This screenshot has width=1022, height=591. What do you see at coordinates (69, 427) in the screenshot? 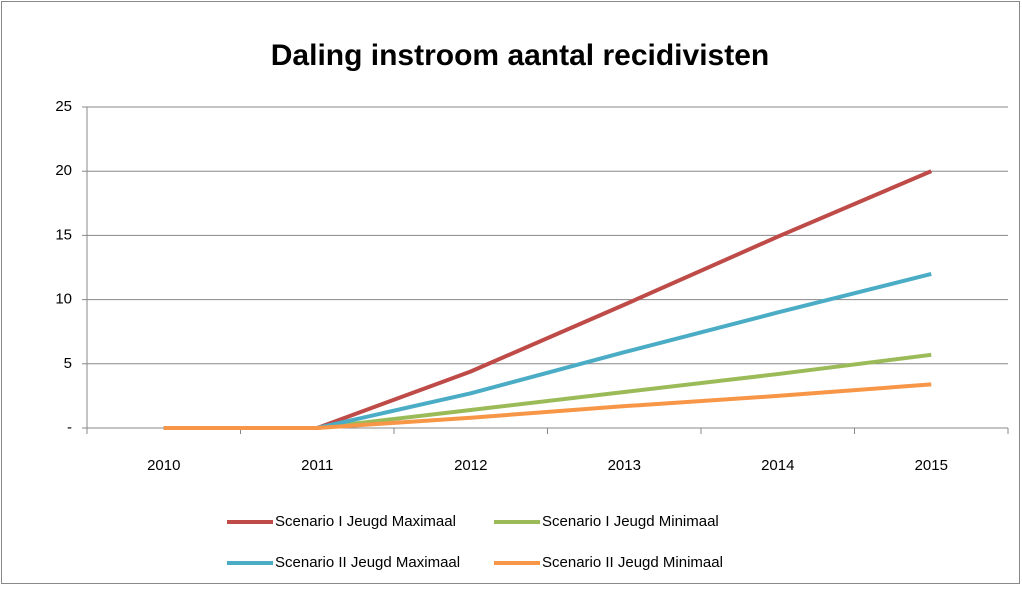
I see `y-tick-label: -` at bounding box center [69, 427].